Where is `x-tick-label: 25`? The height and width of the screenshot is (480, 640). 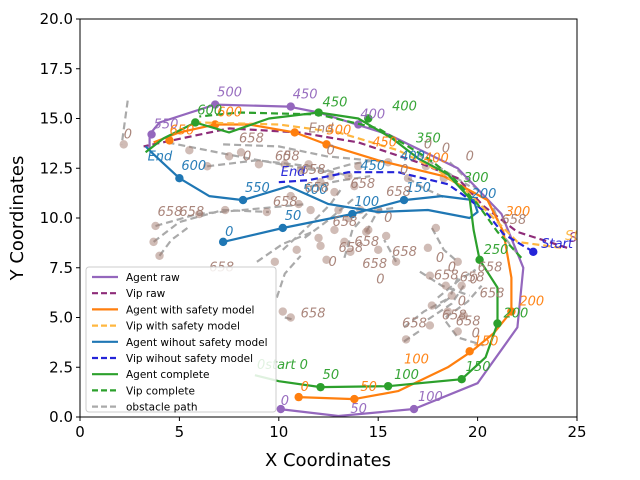 x-tick-label: 25 is located at coordinates (576, 432).